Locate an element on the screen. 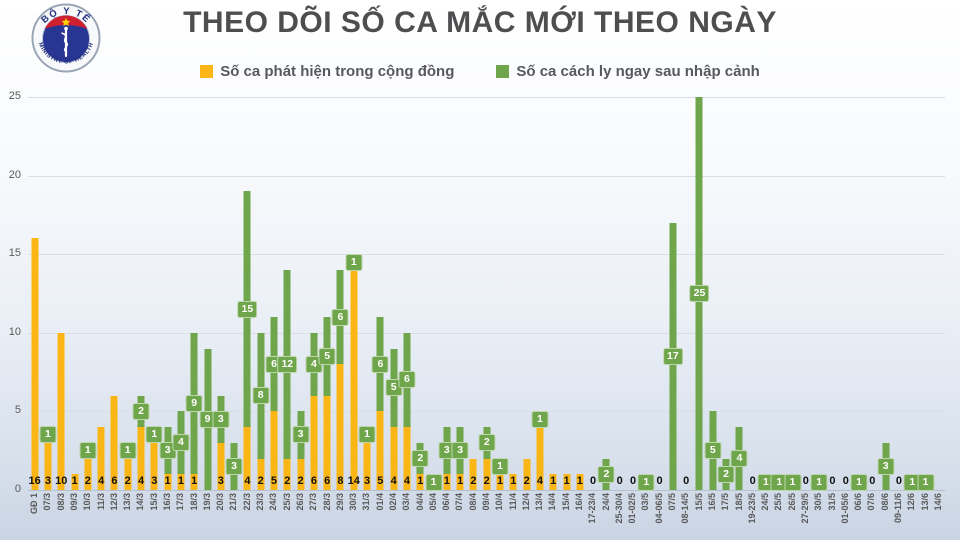  x-tick-label-14-3: 14/3 is located at coordinates (140, 502).